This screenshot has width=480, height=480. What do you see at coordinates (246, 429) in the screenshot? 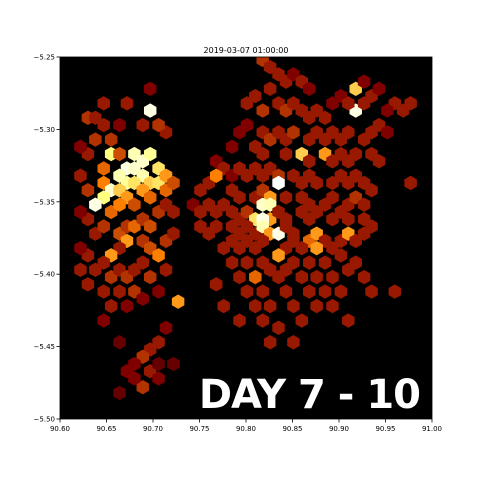
I see `x-tick-label: 90.80` at bounding box center [246, 429].